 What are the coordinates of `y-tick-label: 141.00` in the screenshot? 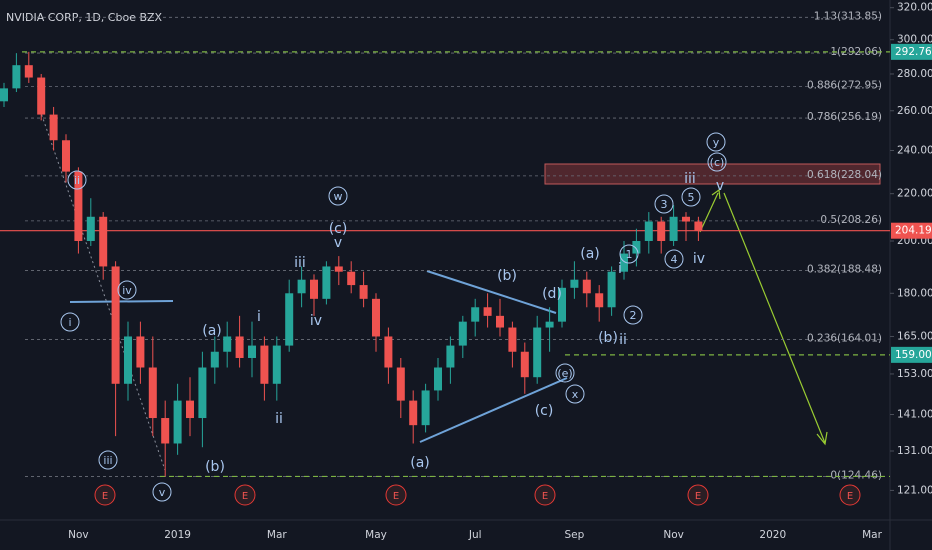 It's located at (914, 414).